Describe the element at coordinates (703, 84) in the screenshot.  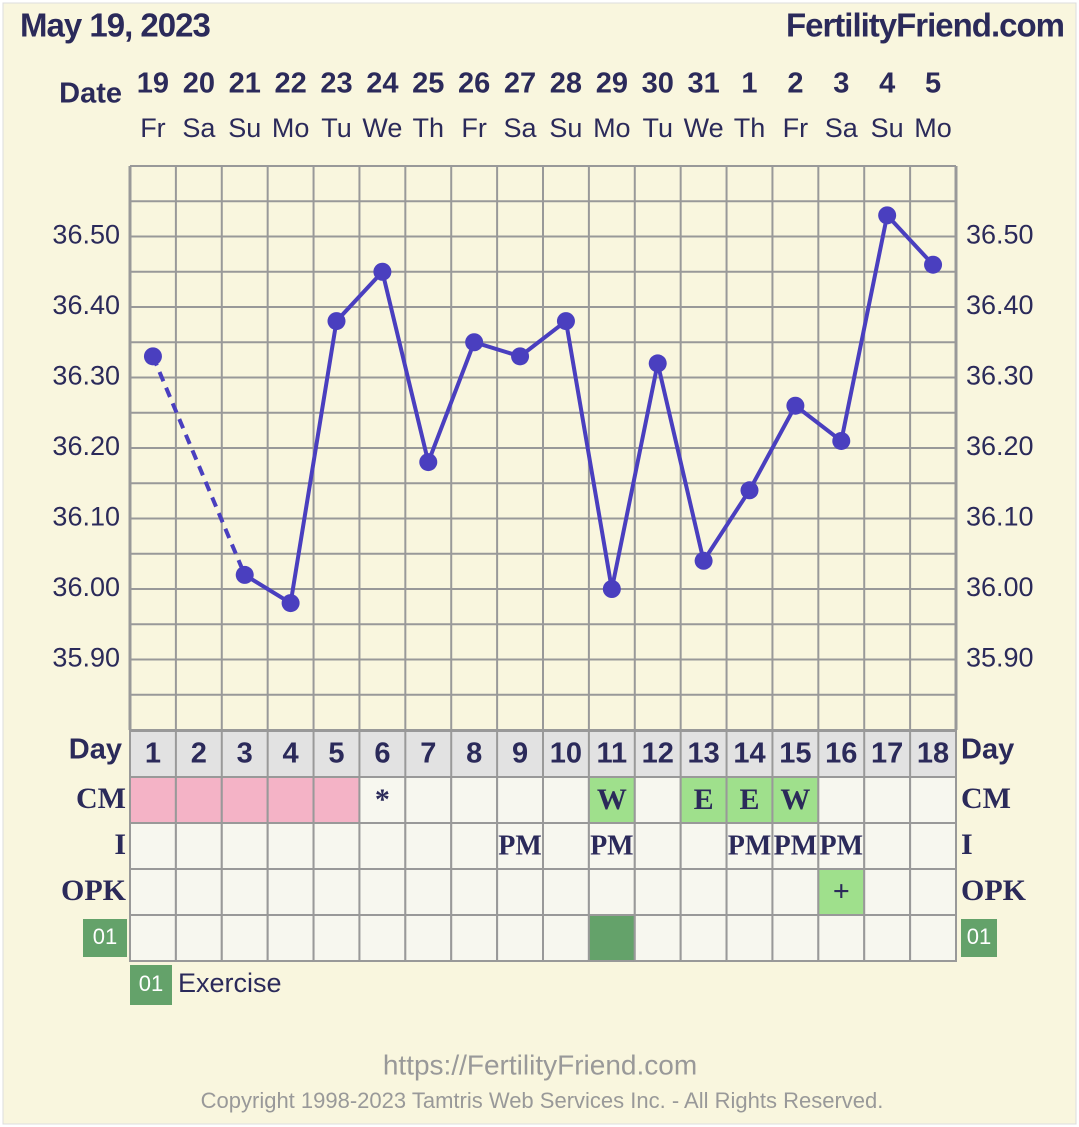
I see `date: 31` at that location.